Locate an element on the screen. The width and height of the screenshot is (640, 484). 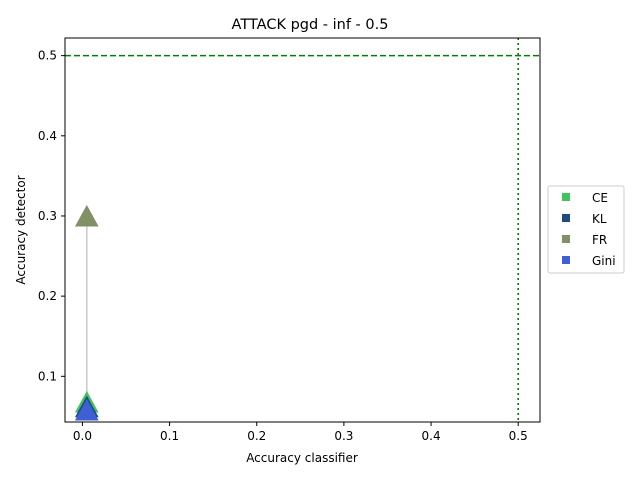
x-axis-label: Accuracy classifier is located at coordinates (302, 458).